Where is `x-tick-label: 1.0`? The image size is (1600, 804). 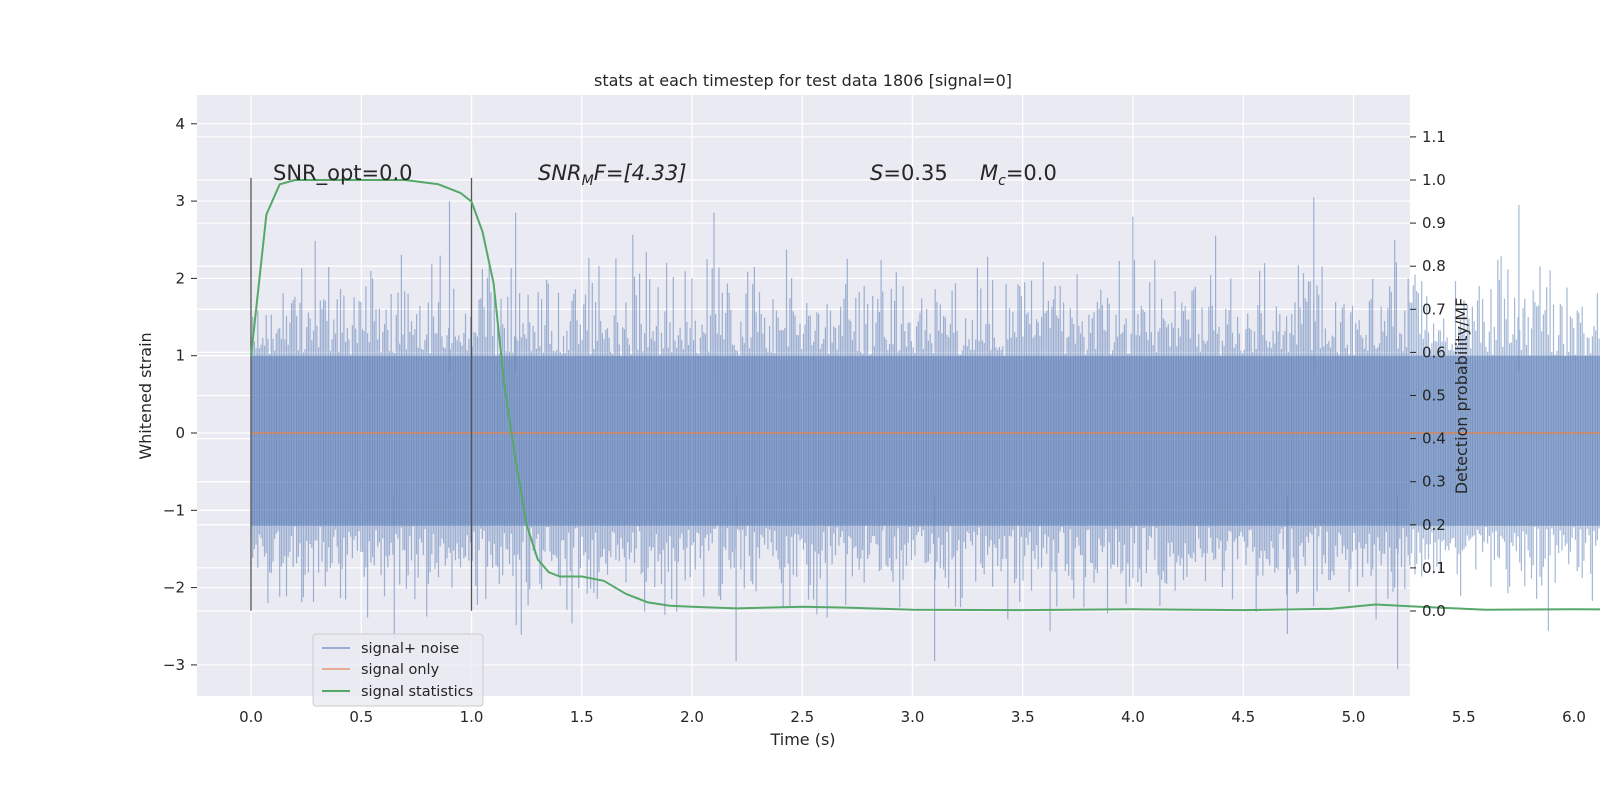
x-tick-label: 1.0 is located at coordinates (472, 717).